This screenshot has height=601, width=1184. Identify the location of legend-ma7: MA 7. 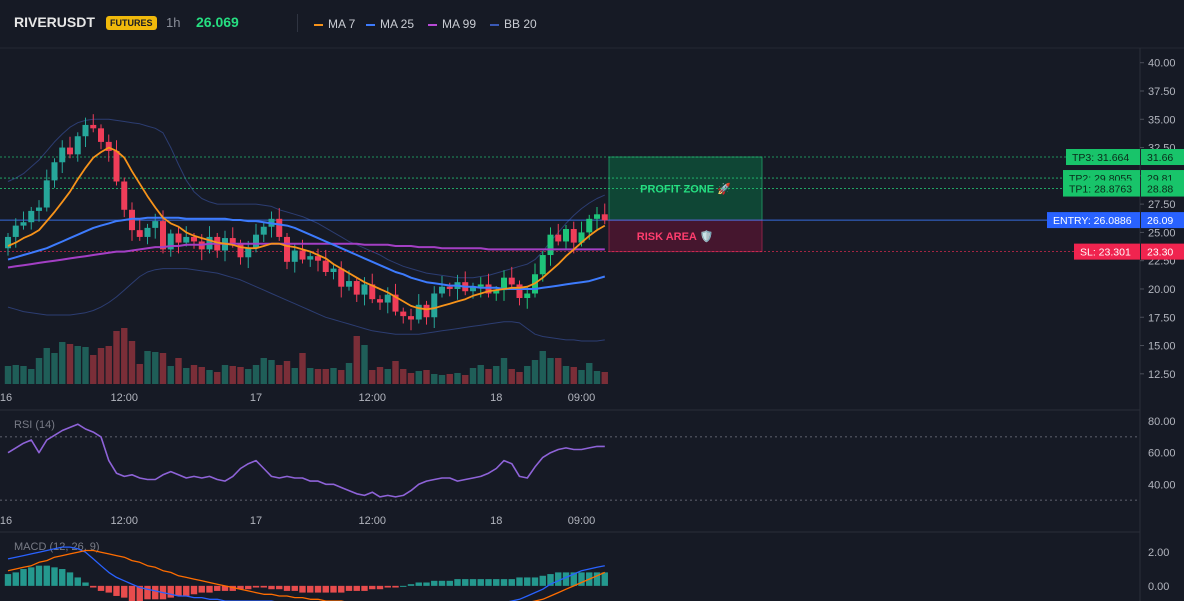
(334, 24).